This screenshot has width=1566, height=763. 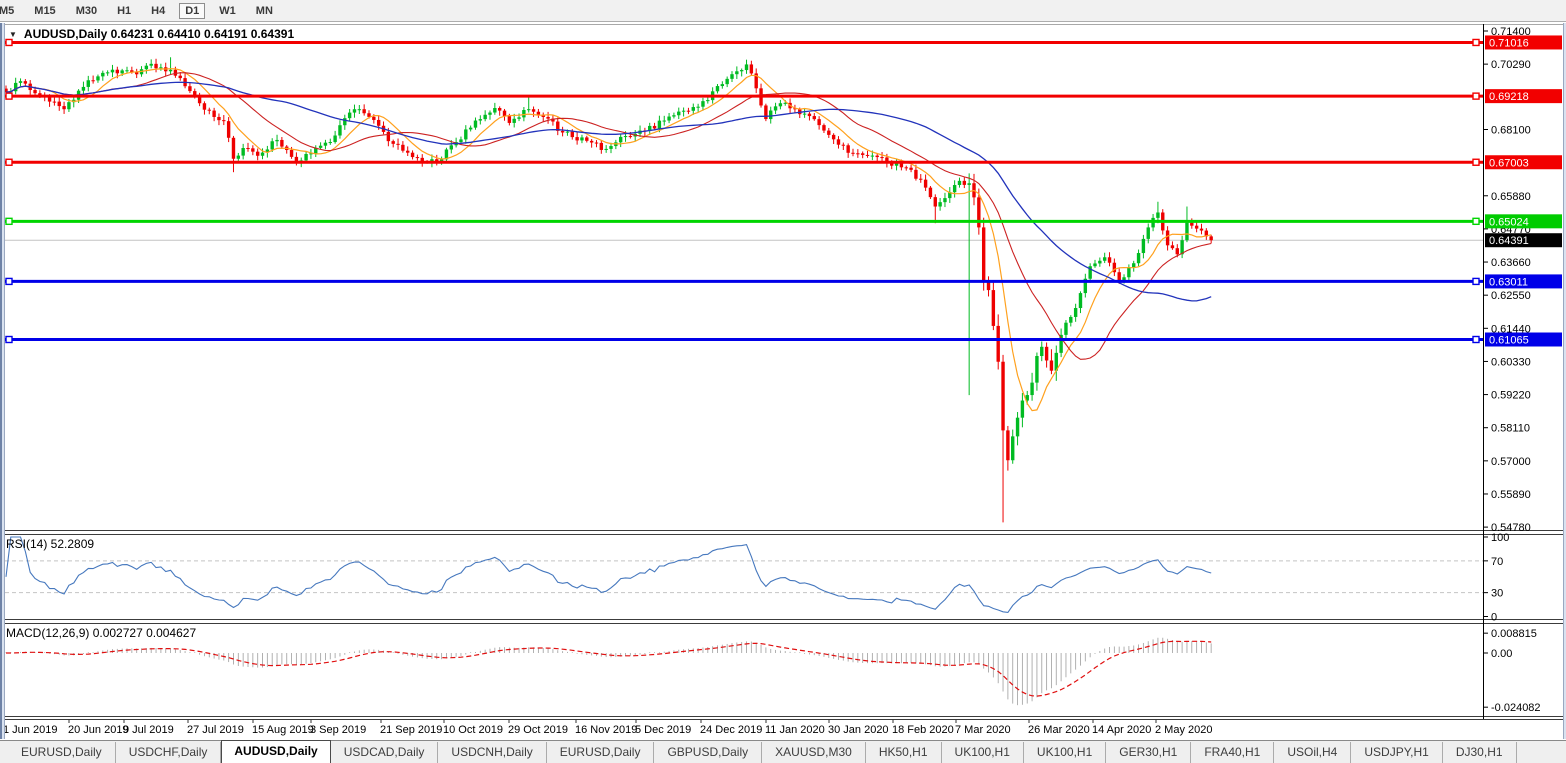 I want to click on price-tick-label: 0.71400, so click(x=1511, y=32).